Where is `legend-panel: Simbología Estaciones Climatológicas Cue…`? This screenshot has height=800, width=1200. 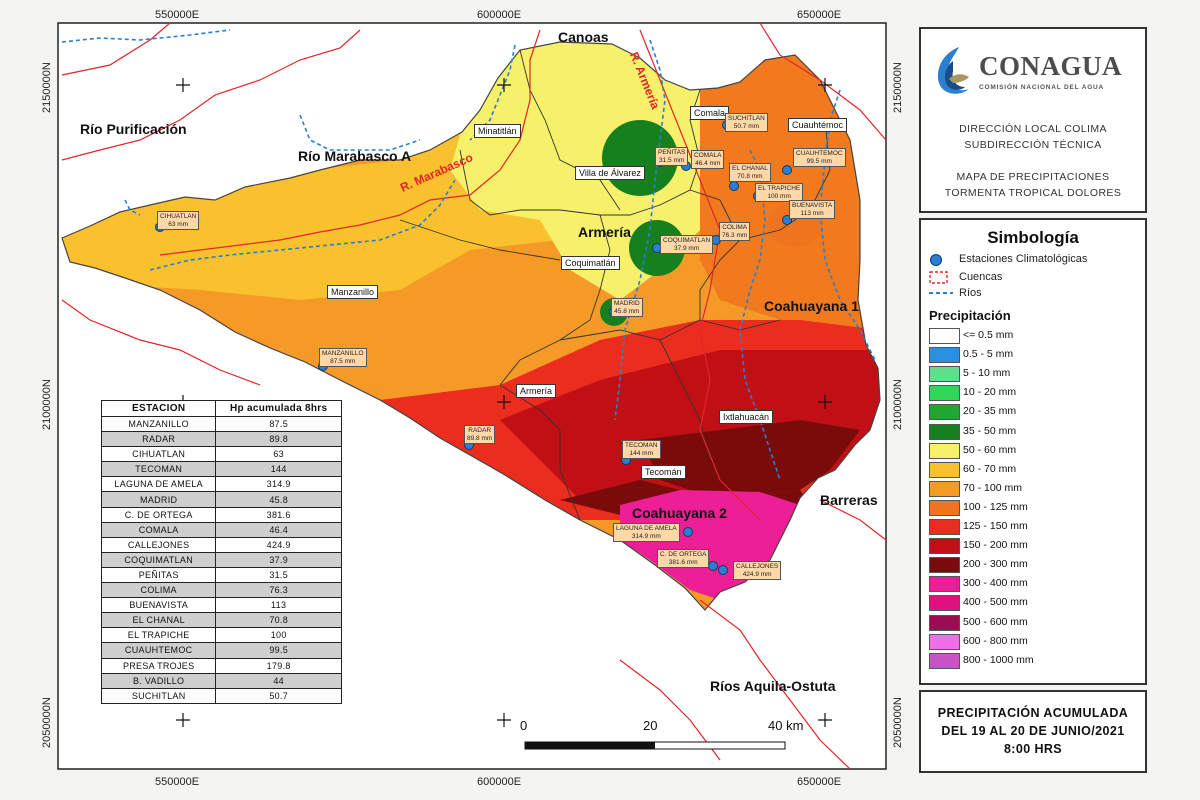
legend-panel: Simbología Estaciones Climatológicas Cue… is located at coordinates (1033, 451).